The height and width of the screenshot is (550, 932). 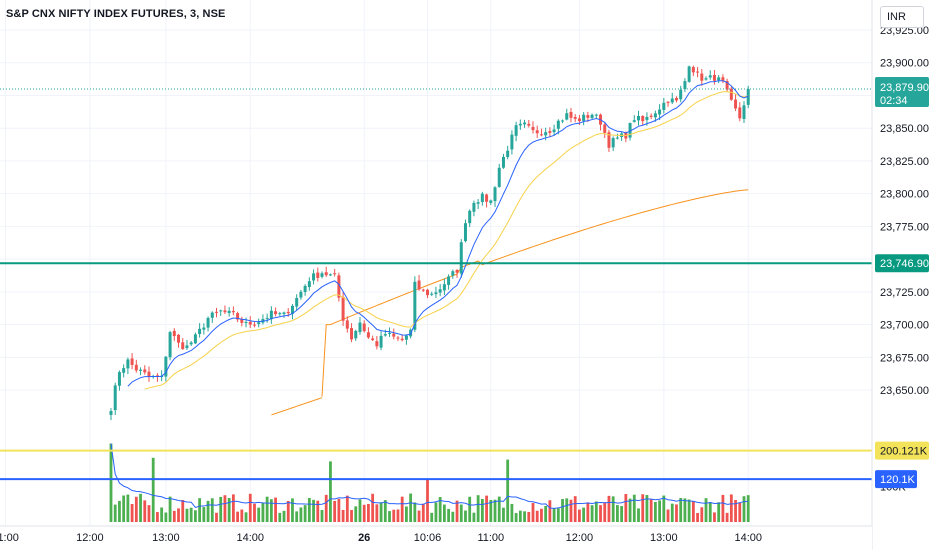 I want to click on time-tick-label: 12:00, so click(x=580, y=538).